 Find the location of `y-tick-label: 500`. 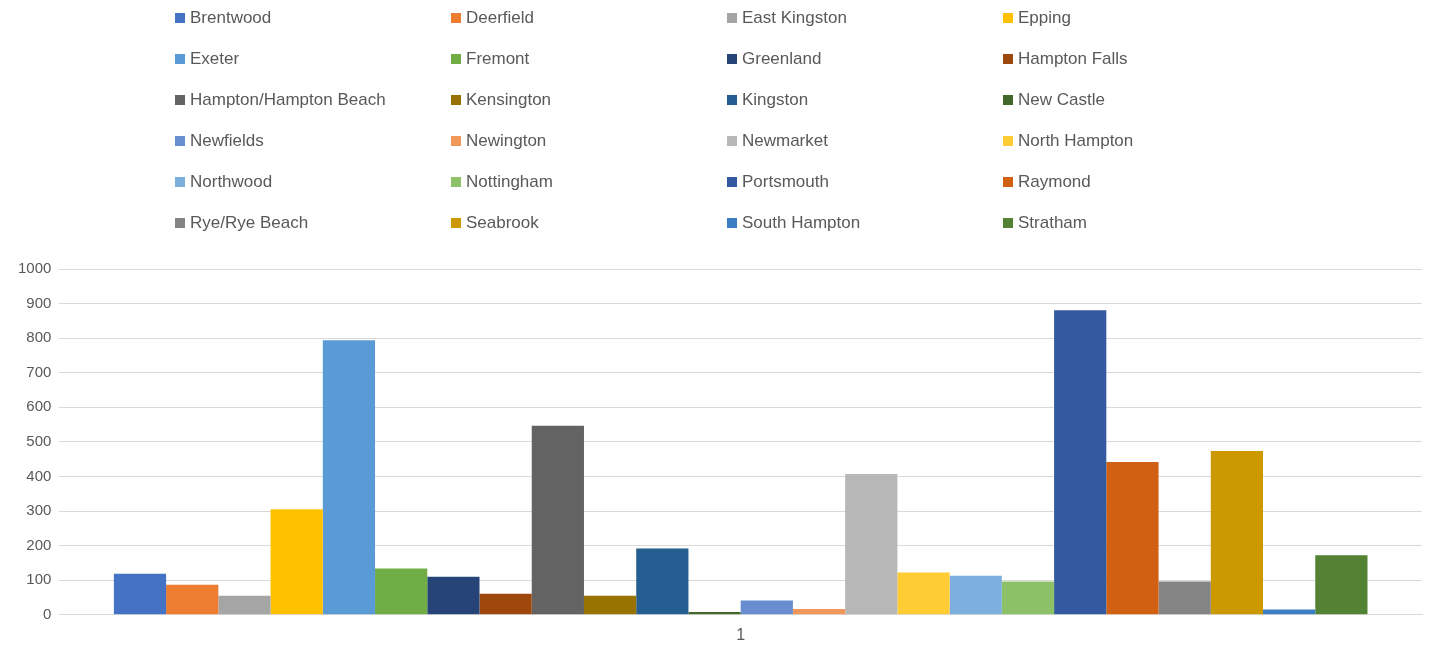

y-tick-label: 500 is located at coordinates (39, 441).